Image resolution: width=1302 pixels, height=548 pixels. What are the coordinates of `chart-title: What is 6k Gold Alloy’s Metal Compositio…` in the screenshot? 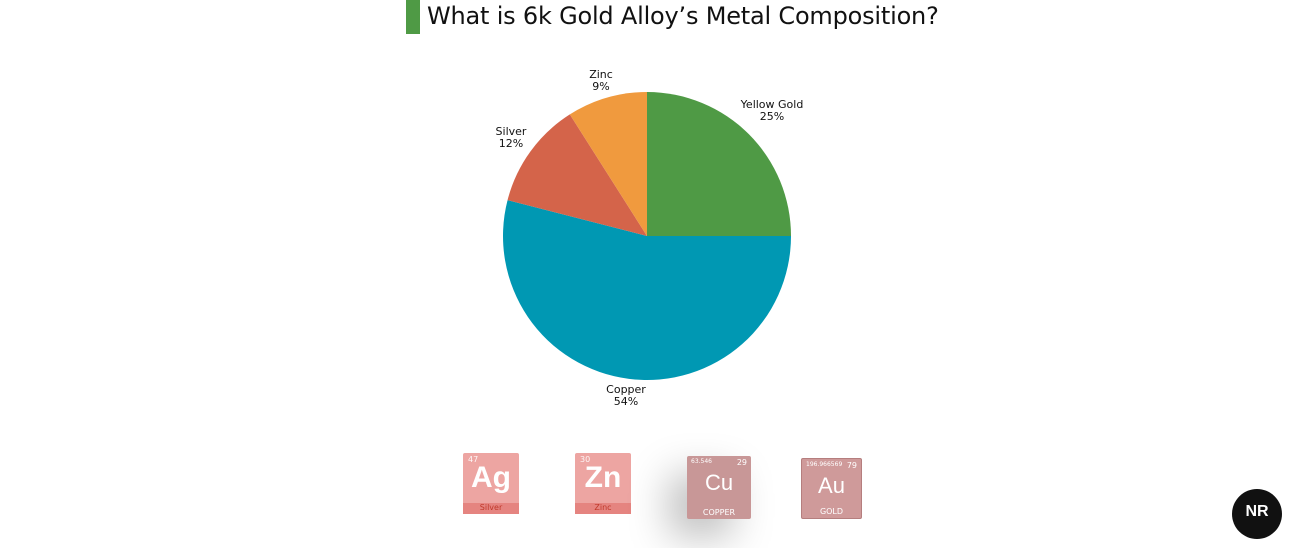 It's located at (683, 16).